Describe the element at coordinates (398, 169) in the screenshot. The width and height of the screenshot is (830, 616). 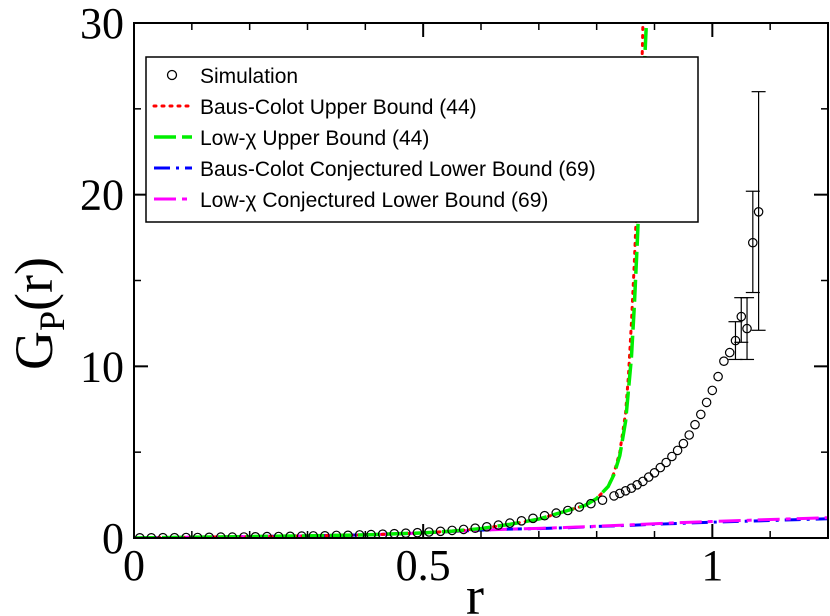
I see `legend-label: Baus-Colot Conjectured Lower Bound (69)` at that location.